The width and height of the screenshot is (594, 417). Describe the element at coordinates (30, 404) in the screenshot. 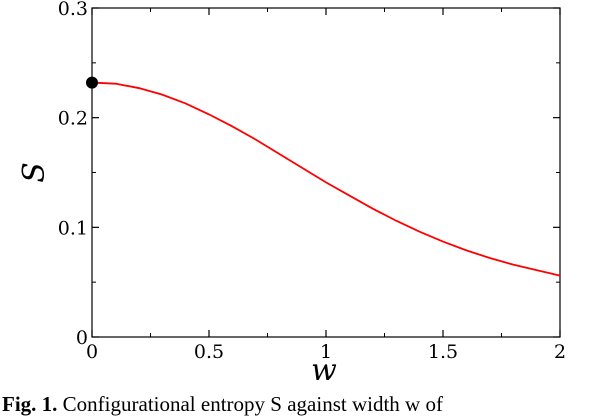

I see `caption-label: Fig. 1.` at that location.